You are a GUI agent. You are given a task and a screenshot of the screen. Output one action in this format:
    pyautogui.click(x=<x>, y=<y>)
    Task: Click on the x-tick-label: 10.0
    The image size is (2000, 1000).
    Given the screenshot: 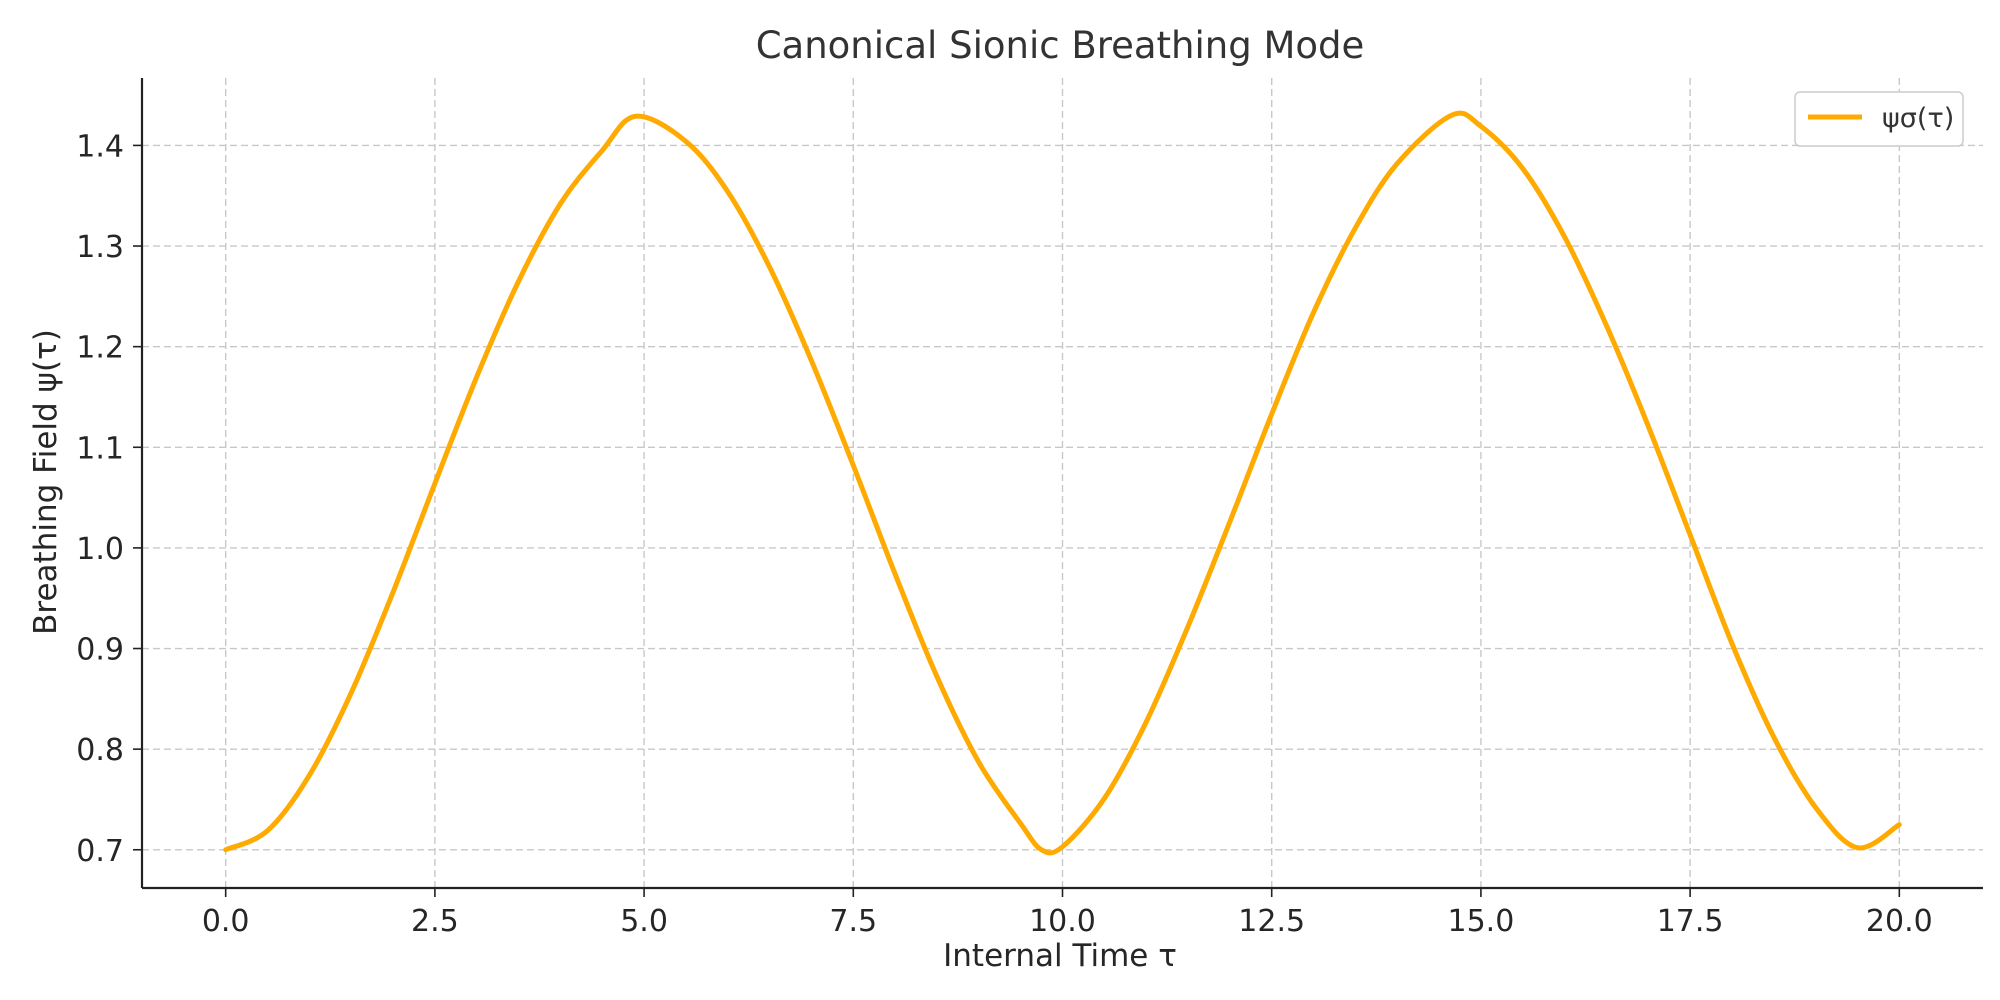 What is the action you would take?
    pyautogui.click(x=1062, y=921)
    